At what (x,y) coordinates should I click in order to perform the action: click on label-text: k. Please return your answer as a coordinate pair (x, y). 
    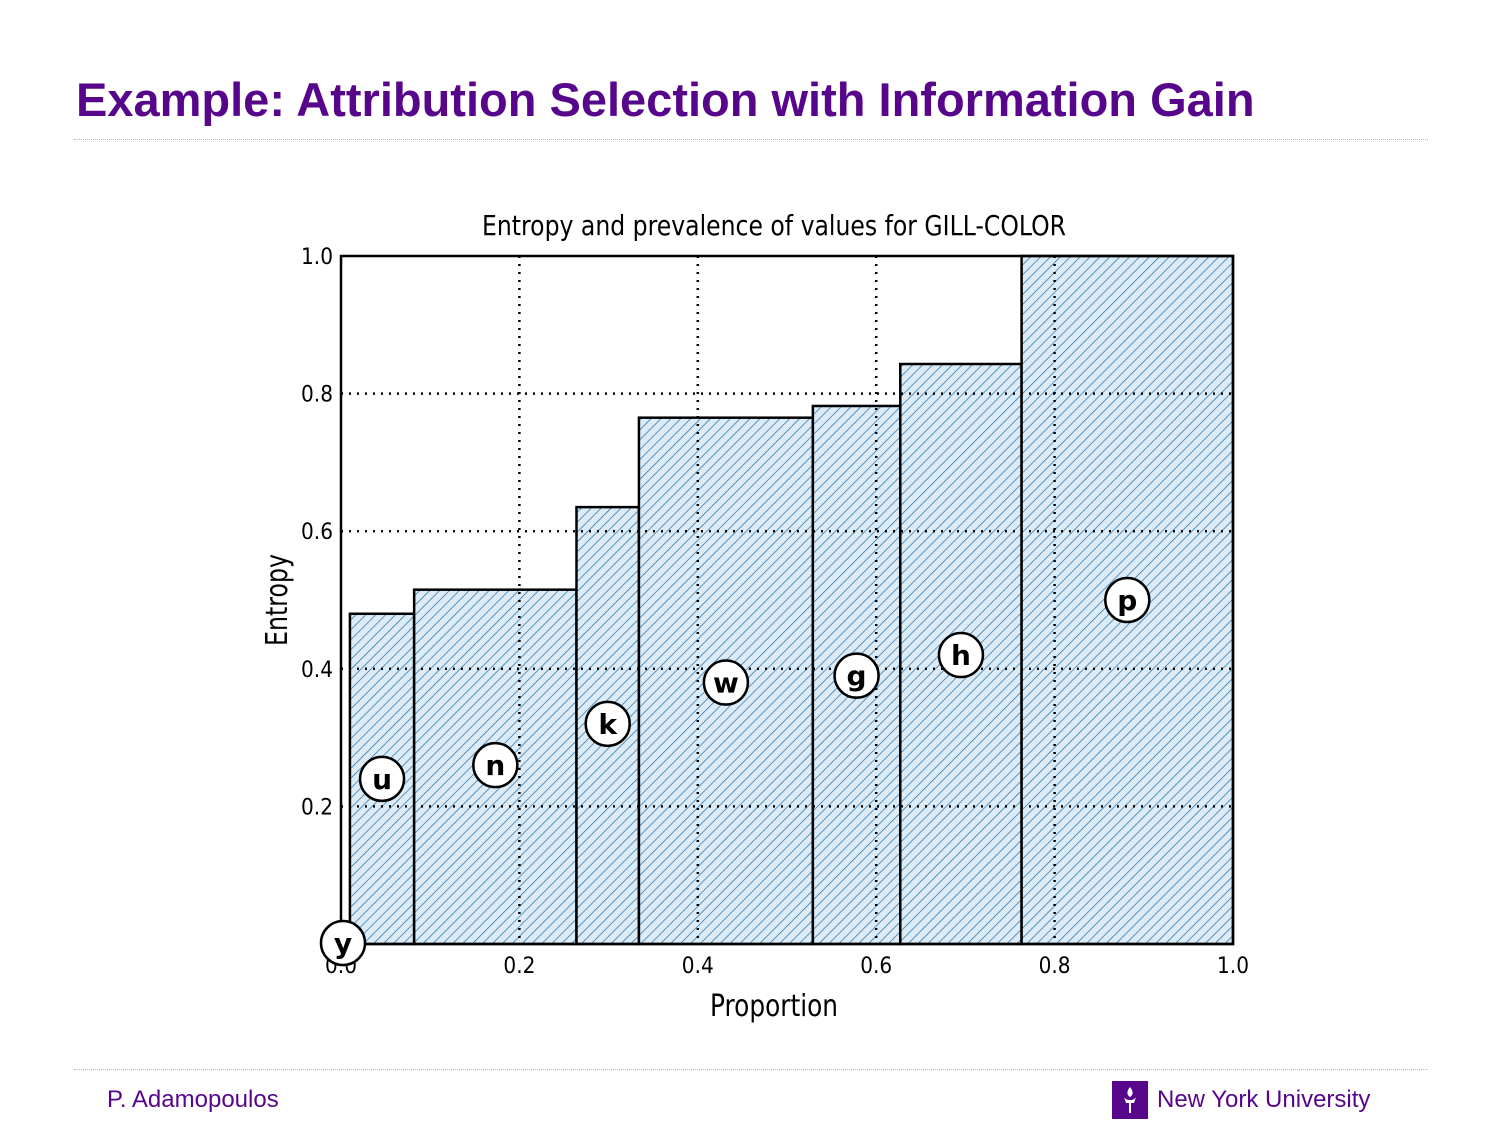
    Looking at the image, I should click on (608, 724).